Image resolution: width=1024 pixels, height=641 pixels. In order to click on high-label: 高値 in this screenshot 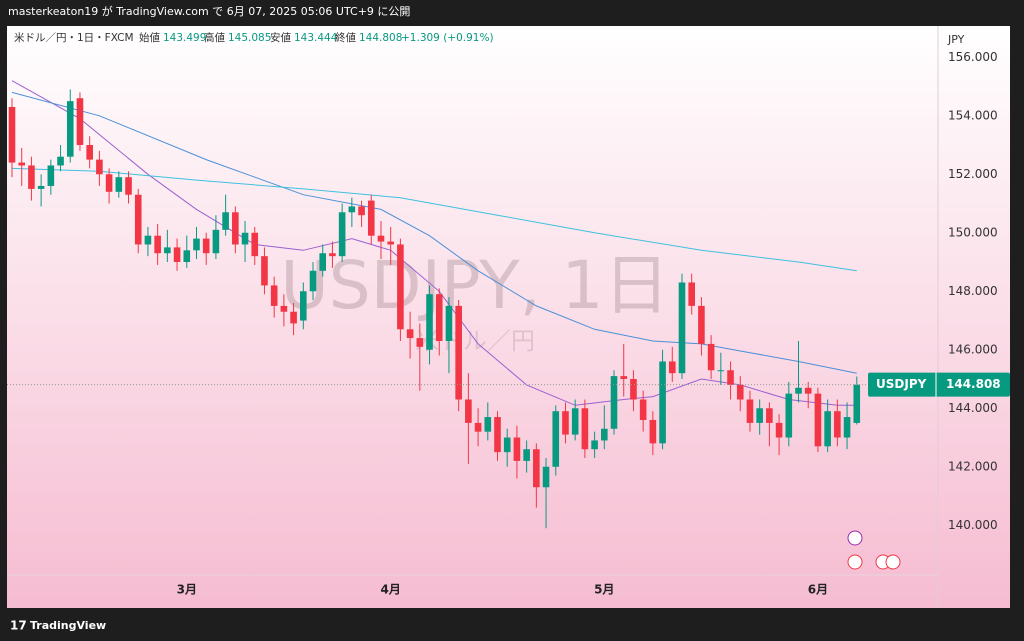, I will do `click(214, 37)`.